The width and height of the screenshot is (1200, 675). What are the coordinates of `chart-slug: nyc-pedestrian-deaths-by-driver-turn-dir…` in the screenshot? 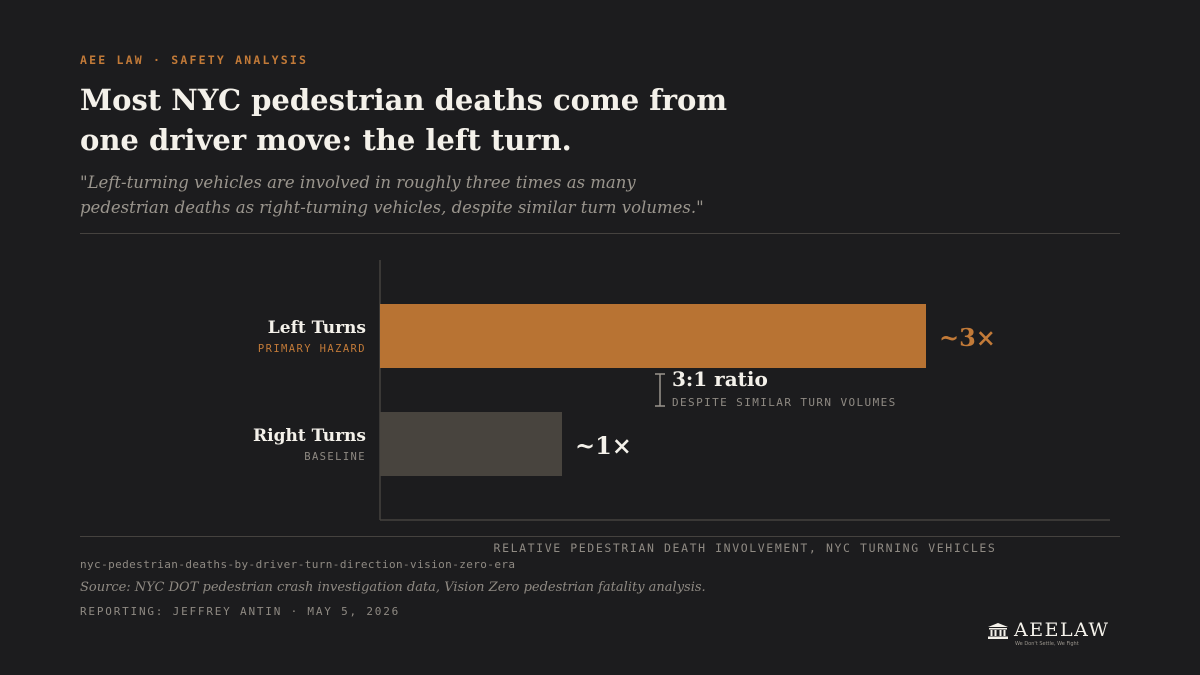 It's located at (298, 564).